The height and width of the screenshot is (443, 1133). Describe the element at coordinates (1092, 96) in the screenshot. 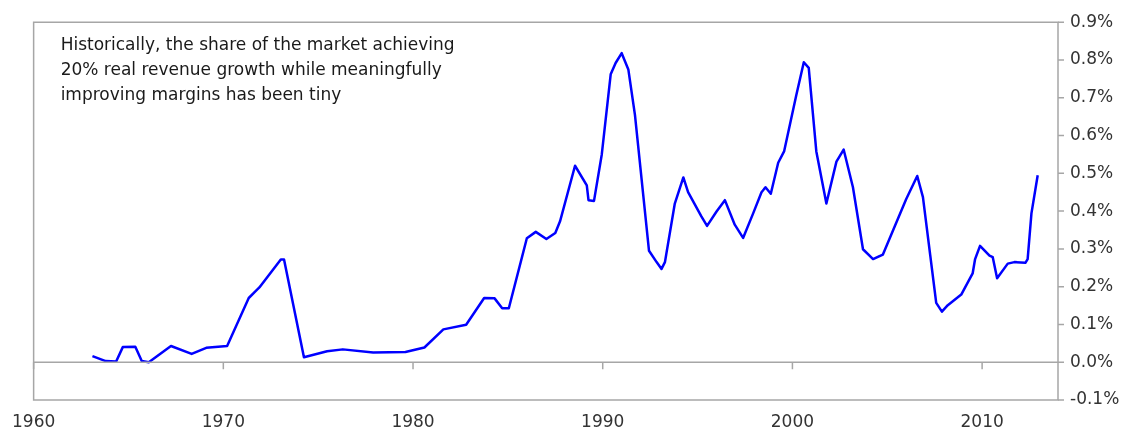

I see `y-tick-label: 0.7%` at that location.